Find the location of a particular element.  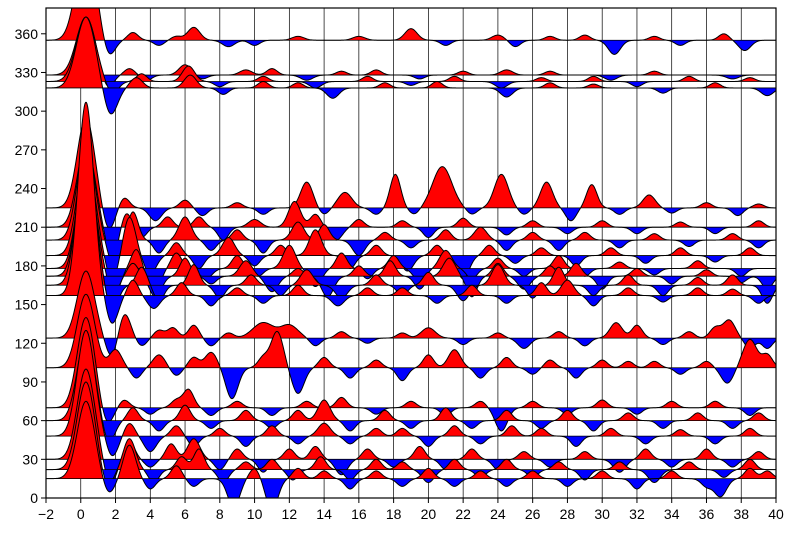

x-tick-label: 0 is located at coordinates (81, 514).